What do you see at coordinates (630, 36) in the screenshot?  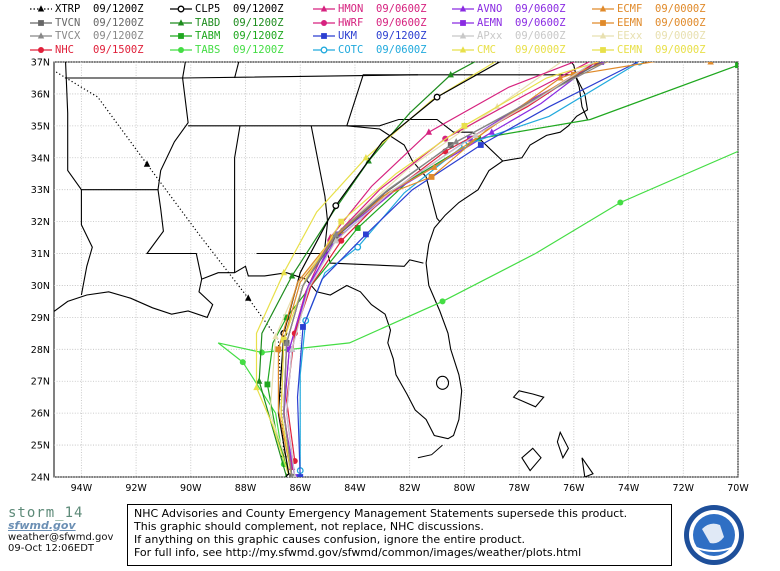 I see `legend-model-name: EExx` at bounding box center [630, 36].